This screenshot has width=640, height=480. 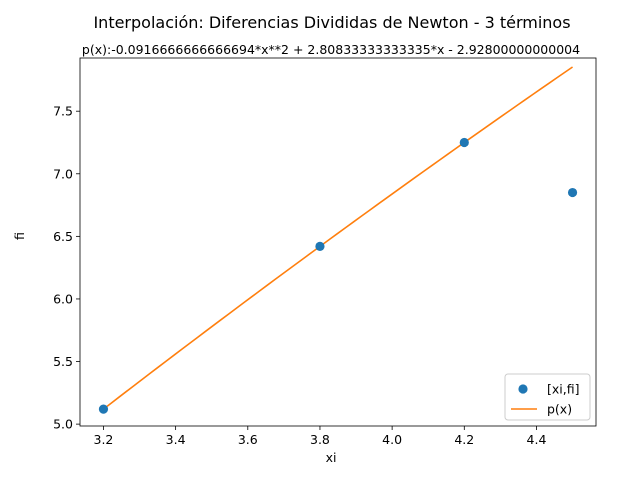 I want to click on x-tick-label: 4.2, so click(x=464, y=439).